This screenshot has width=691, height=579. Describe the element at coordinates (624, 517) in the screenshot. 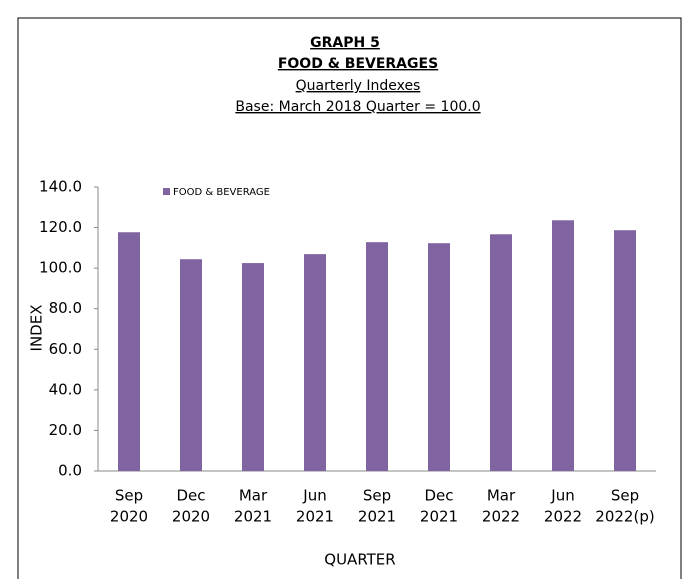

I see `x-tick-label: 2022(p)` at that location.